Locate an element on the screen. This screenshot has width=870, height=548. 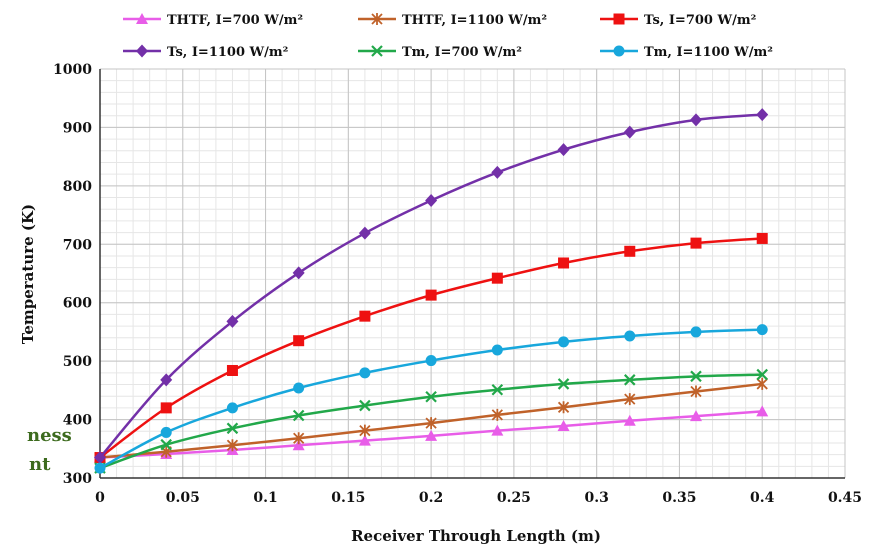
legend-entry-2: Ts, I=700 W/m² is located at coordinates (678, 20).